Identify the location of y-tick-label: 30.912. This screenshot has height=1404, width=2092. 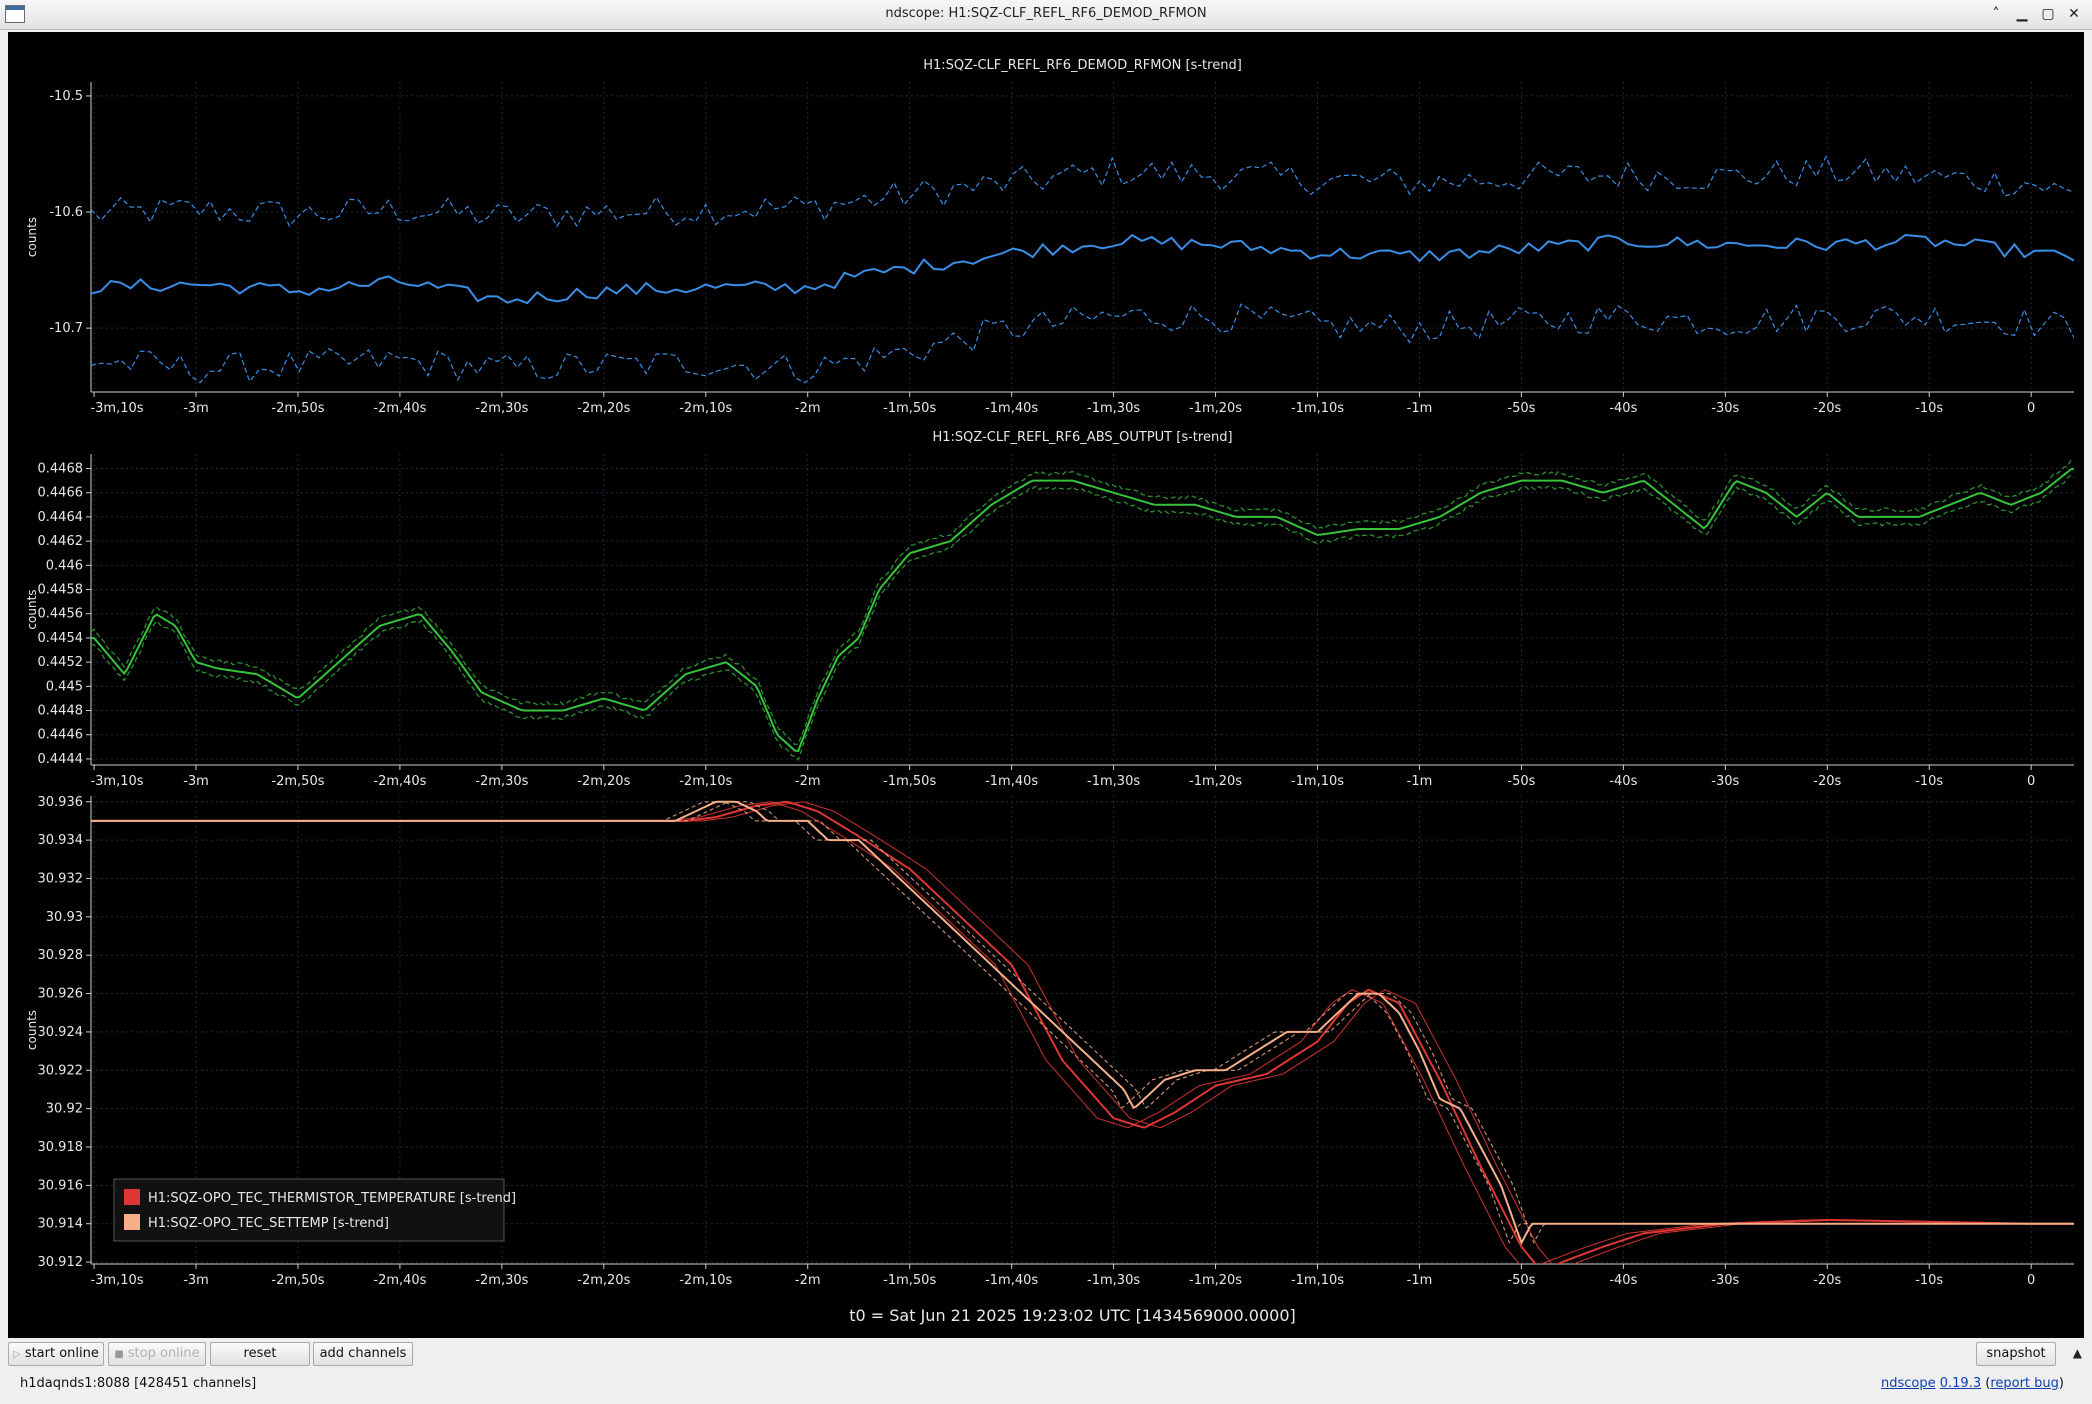
(61, 1262).